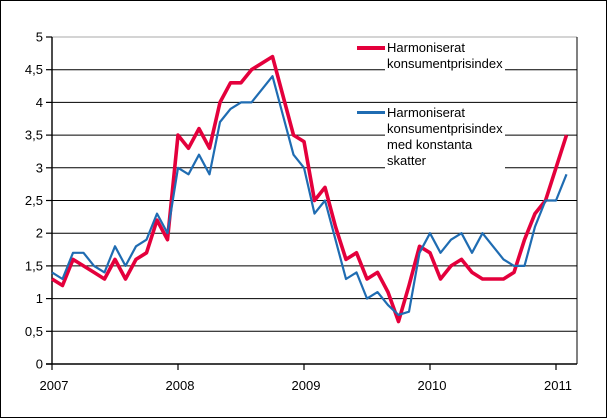 The image size is (607, 418). Describe the element at coordinates (34, 331) in the screenshot. I see `y-axis-label: 0,5` at that location.